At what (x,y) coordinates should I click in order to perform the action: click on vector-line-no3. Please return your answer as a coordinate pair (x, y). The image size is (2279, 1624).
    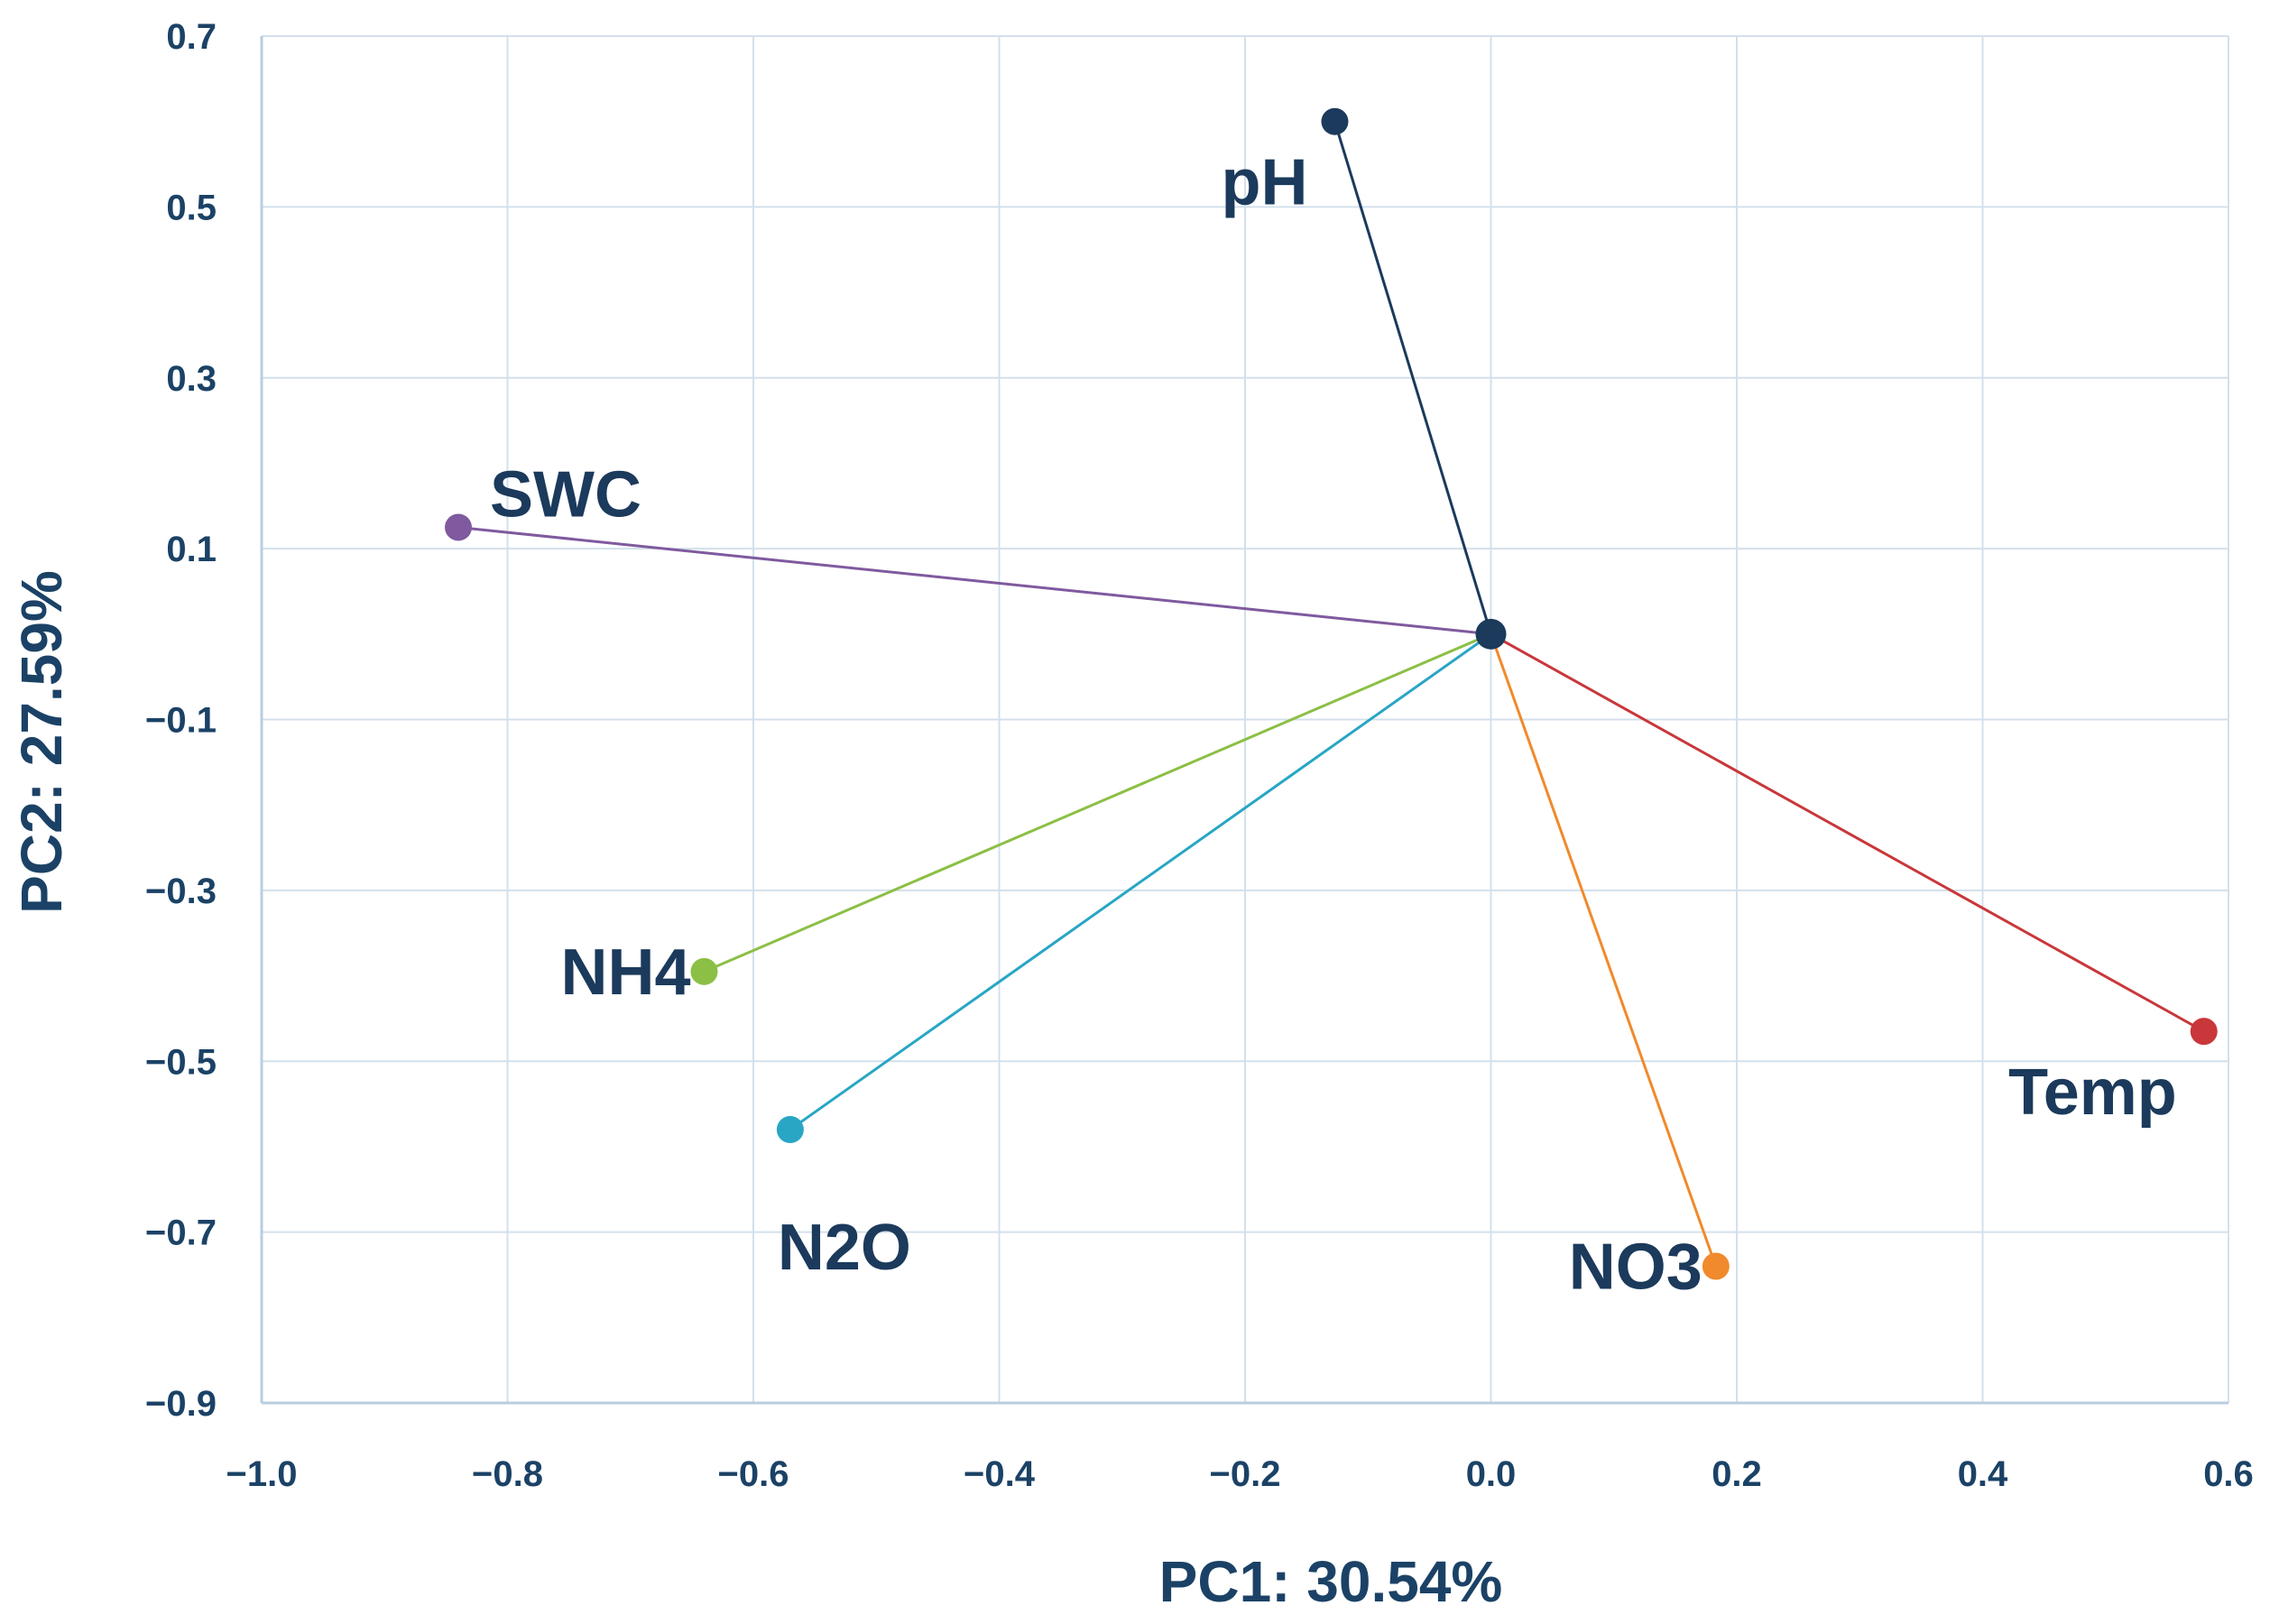
    Looking at the image, I should click on (1604, 951).